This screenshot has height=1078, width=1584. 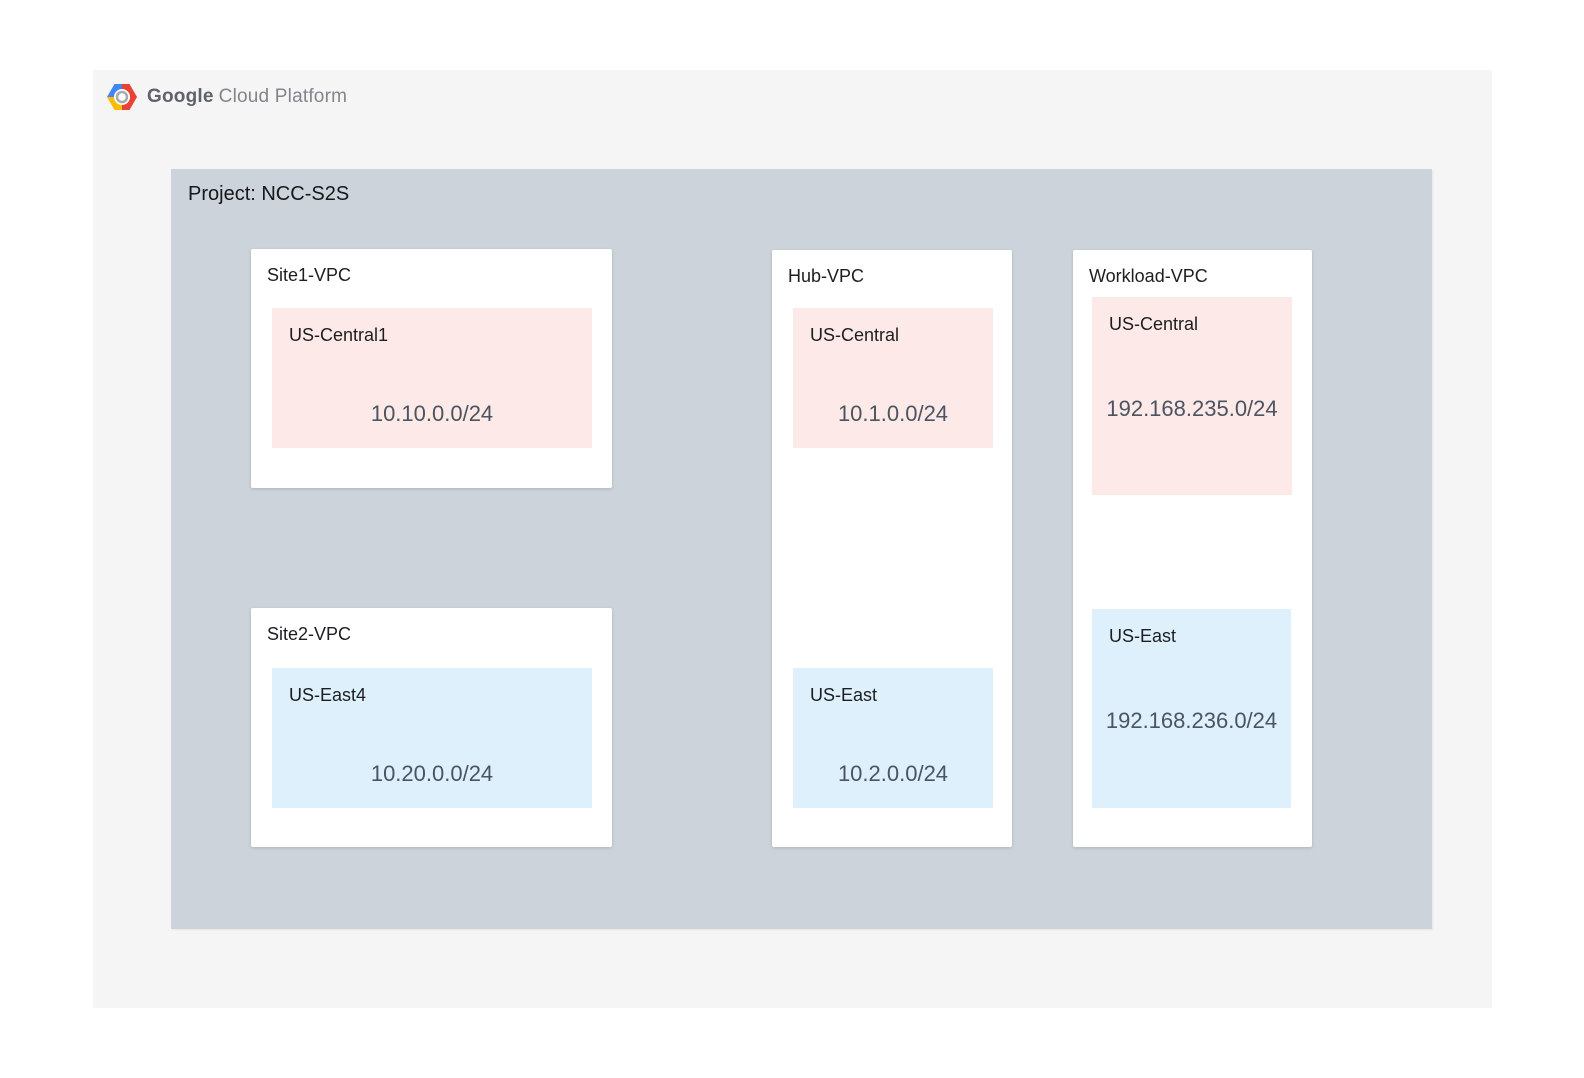 I want to click on region-card-workload-us-east: US-East 192.168.236.0/24, so click(x=1191, y=708).